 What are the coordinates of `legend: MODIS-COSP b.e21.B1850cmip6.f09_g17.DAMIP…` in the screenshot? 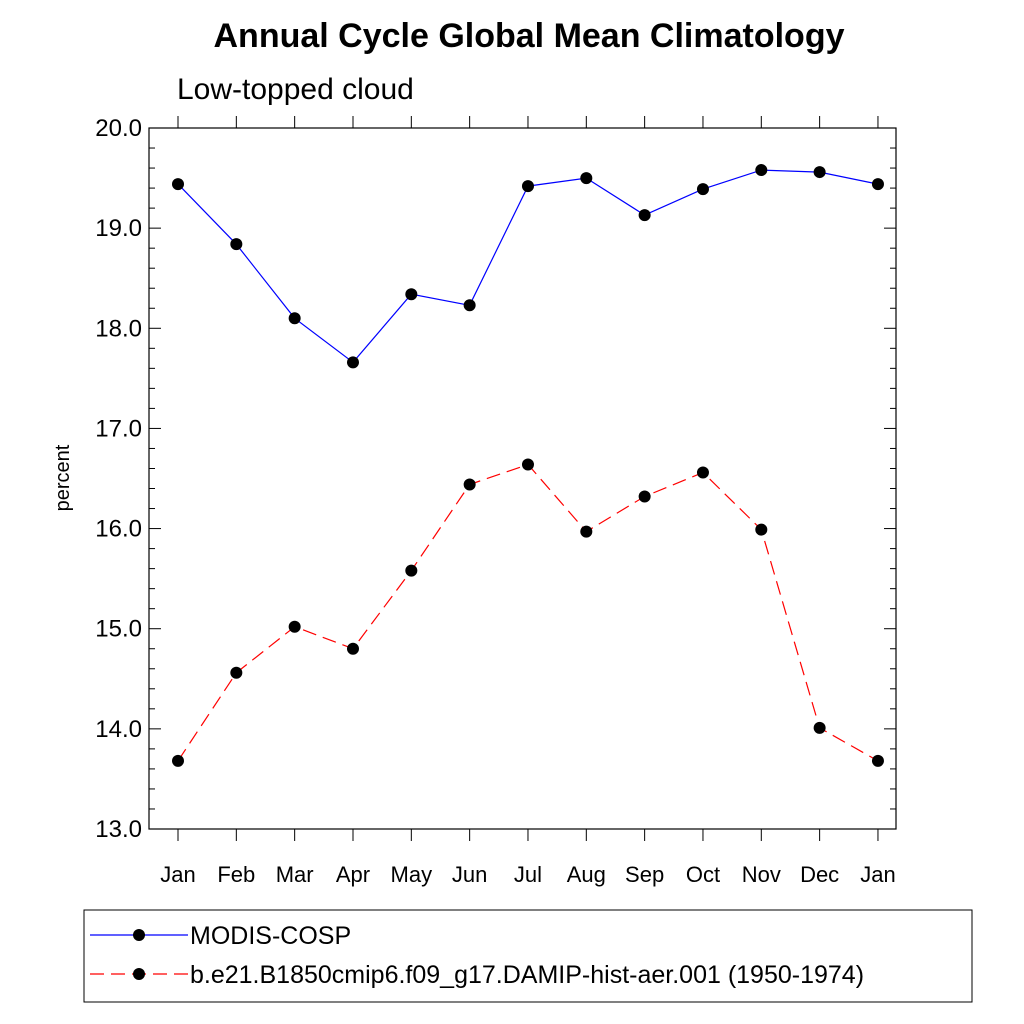 It's located at (528, 956).